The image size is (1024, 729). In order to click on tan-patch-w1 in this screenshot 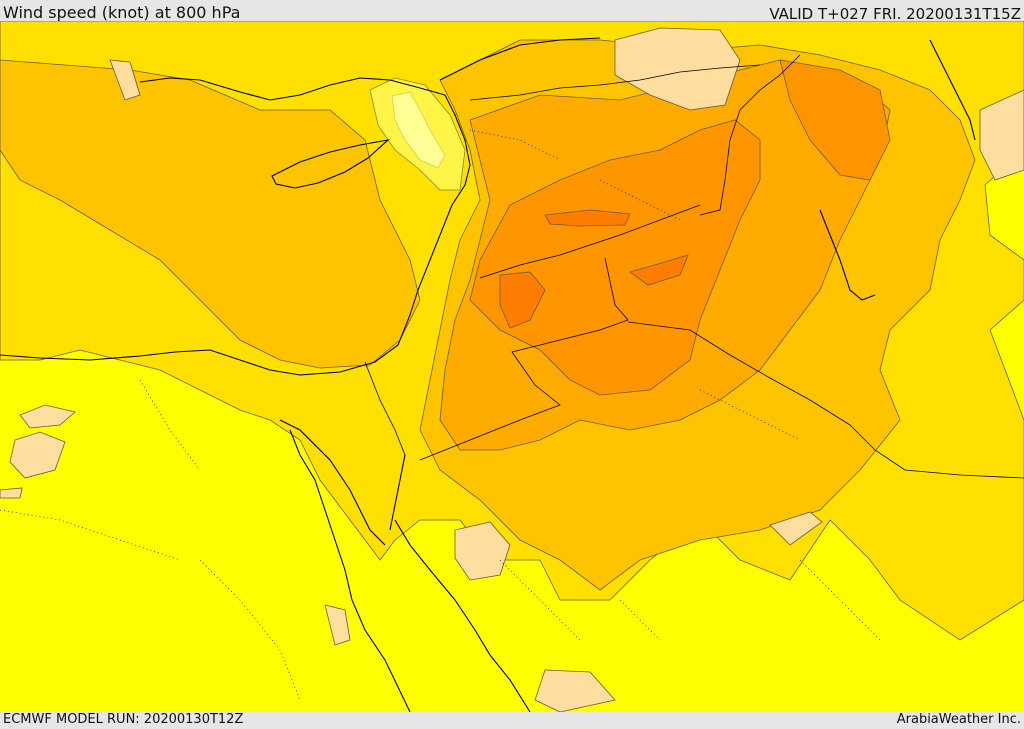, I will do `click(47, 416)`.